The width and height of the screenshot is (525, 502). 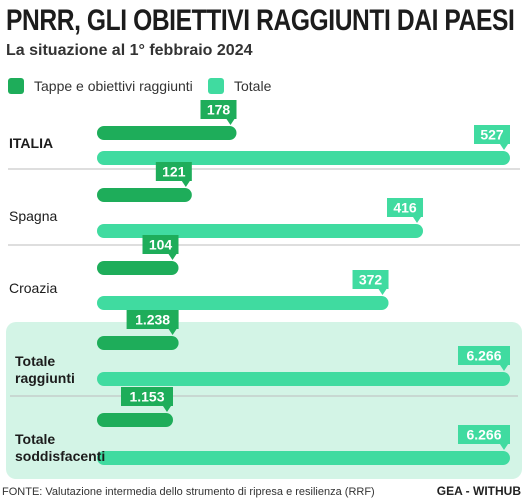 What do you see at coordinates (138, 343) in the screenshot?
I see `bar-raggiunti-totale-raggiunti` at bounding box center [138, 343].